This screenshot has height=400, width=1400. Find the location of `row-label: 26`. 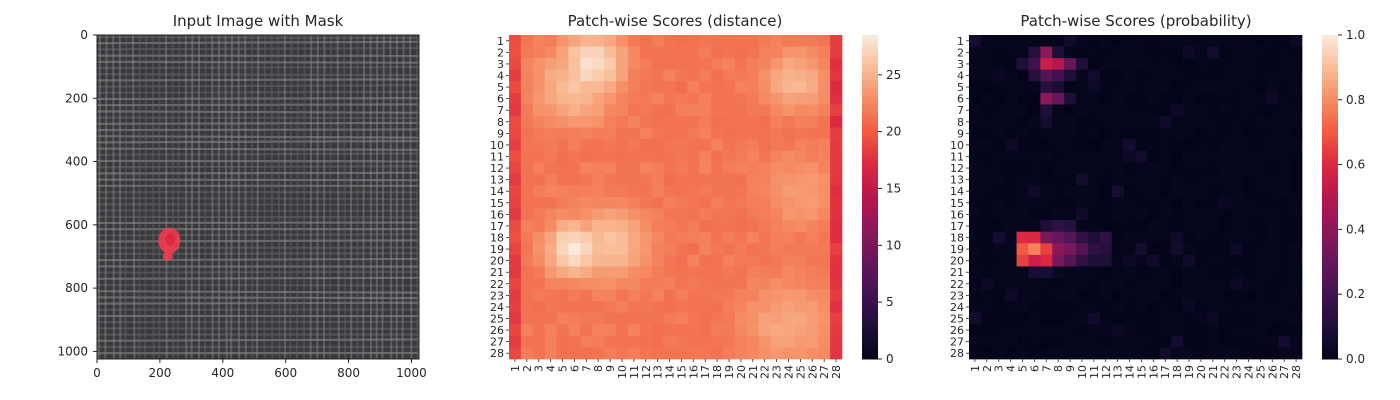

row-label: 26 is located at coordinates (957, 330).